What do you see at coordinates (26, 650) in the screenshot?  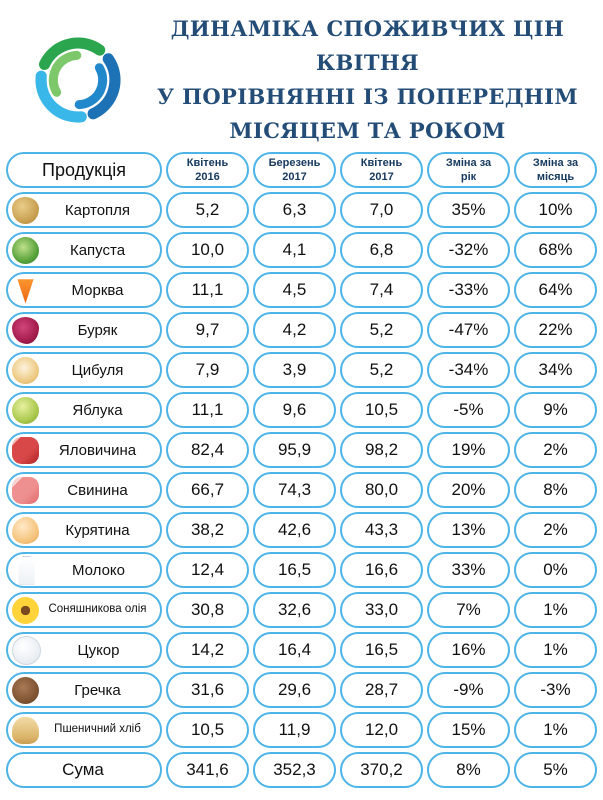 I see `sugar-icon` at bounding box center [26, 650].